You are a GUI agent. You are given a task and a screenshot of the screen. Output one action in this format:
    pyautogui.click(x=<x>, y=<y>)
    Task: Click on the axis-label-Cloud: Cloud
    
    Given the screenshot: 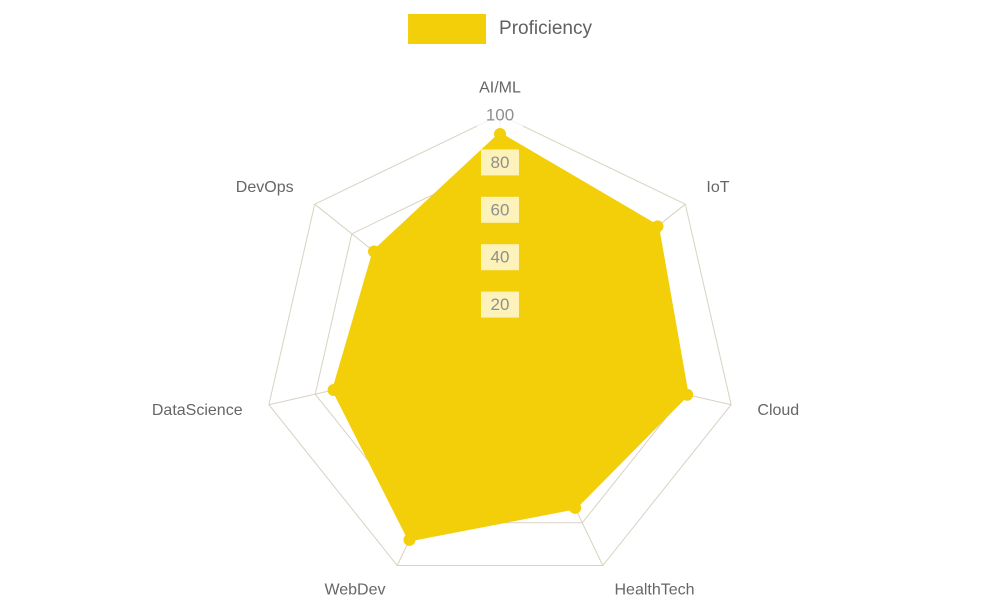 What is the action you would take?
    pyautogui.click(x=778, y=410)
    